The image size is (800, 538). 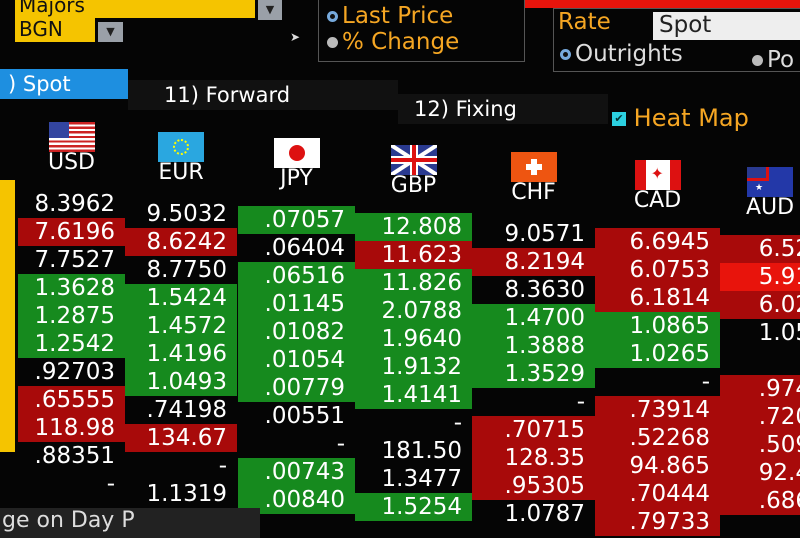 What do you see at coordinates (64, 84) in the screenshot?
I see `tab-spot: ) Spot` at bounding box center [64, 84].